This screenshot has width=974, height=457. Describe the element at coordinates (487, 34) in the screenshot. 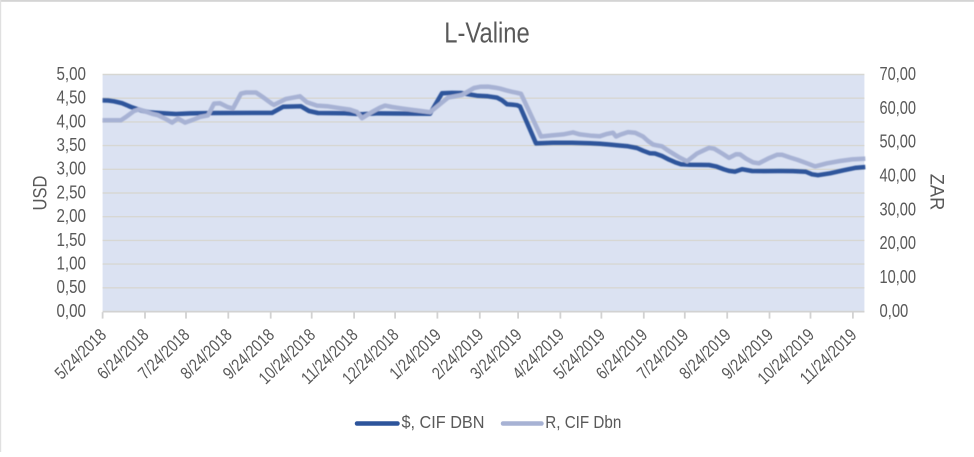

I see `svg-text: L-Valine` at that location.